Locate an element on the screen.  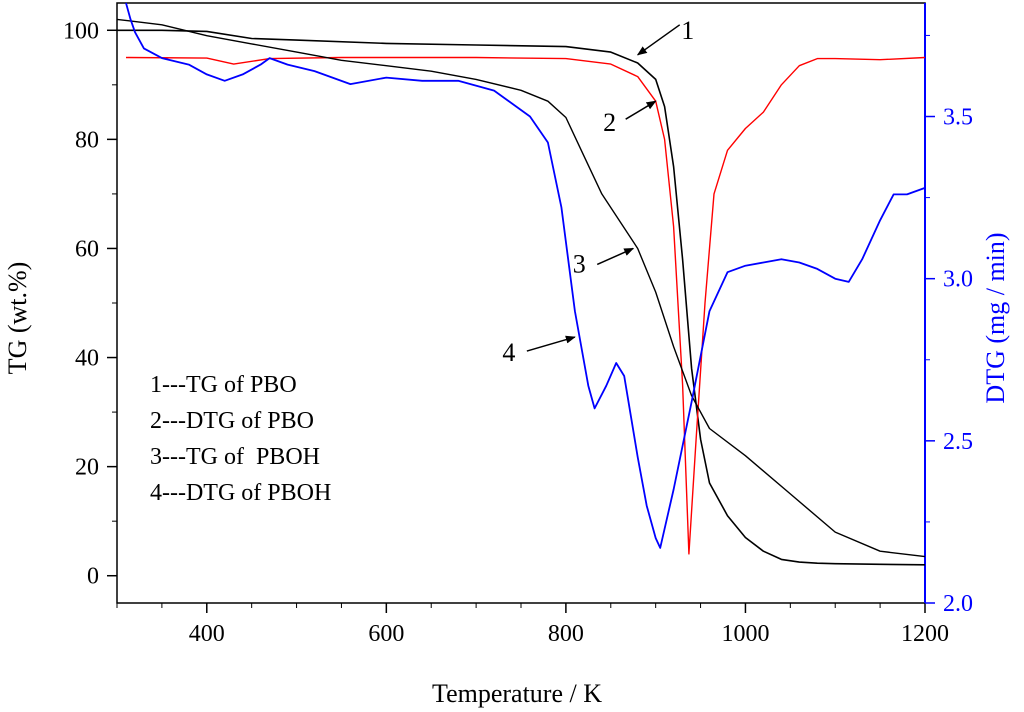
x-tick-label: 400 is located at coordinates (207, 634).